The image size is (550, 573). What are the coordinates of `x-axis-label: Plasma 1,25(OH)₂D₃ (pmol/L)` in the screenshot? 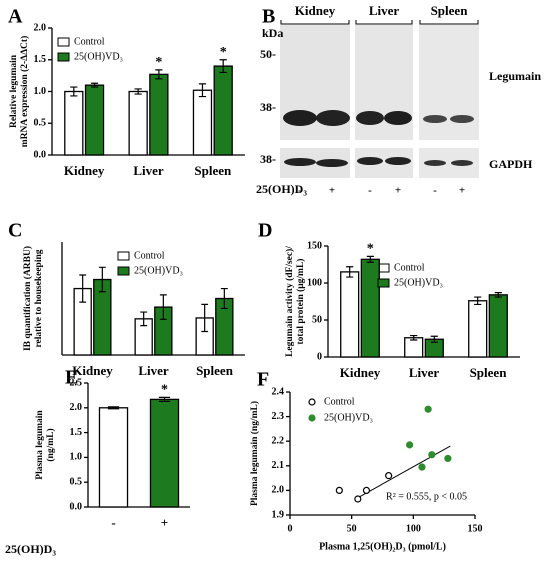 It's located at (382, 546).